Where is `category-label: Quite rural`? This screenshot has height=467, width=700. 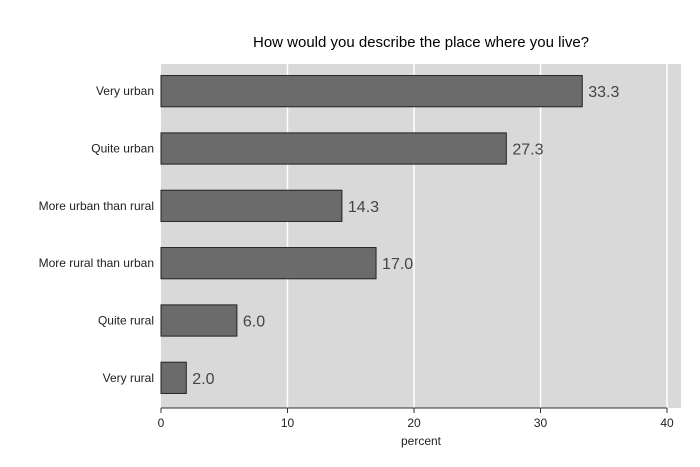 category-label: Quite rural is located at coordinates (126, 321).